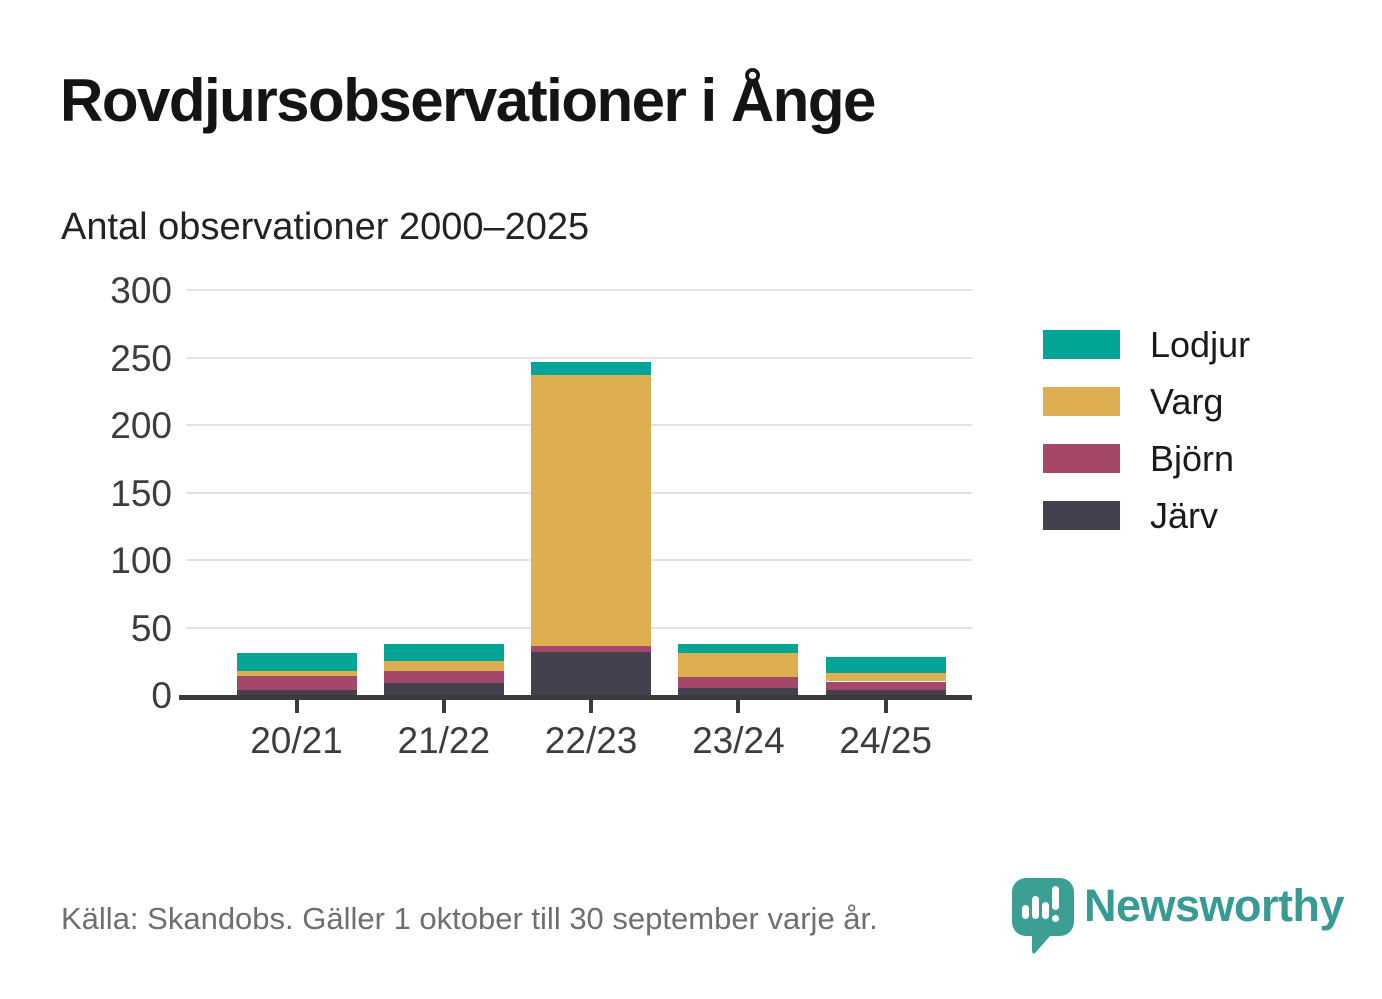 Image resolution: width=1382 pixels, height=999 pixels. Describe the element at coordinates (141, 493) in the screenshot. I see `y-axis-tick-label: 150` at that location.